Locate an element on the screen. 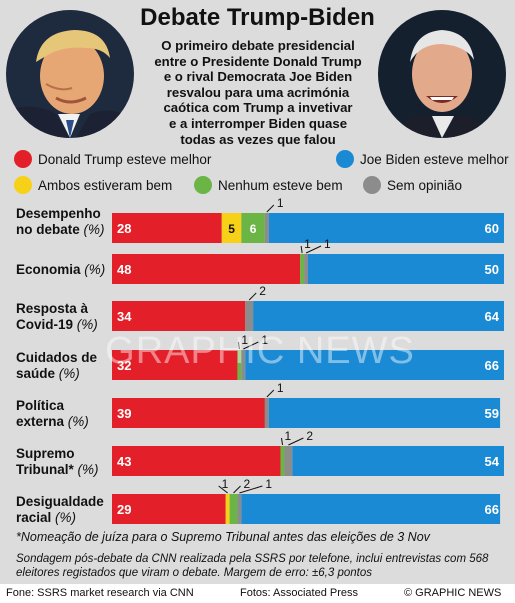  row-label-line: Cuidados de is located at coordinates (57, 357).